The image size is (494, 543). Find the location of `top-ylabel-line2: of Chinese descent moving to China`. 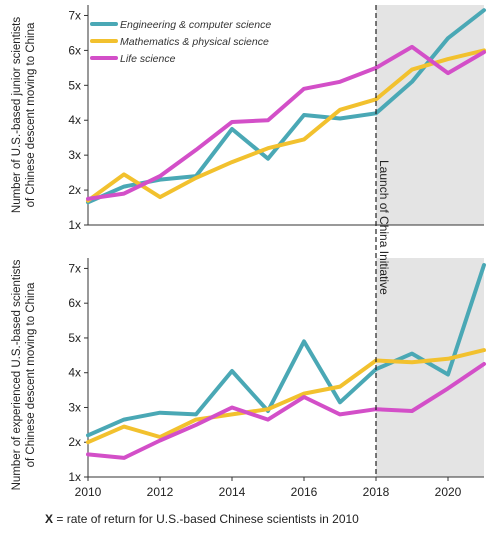

top-ylabel-line2: of Chinese descent moving to China is located at coordinates (31, 114).